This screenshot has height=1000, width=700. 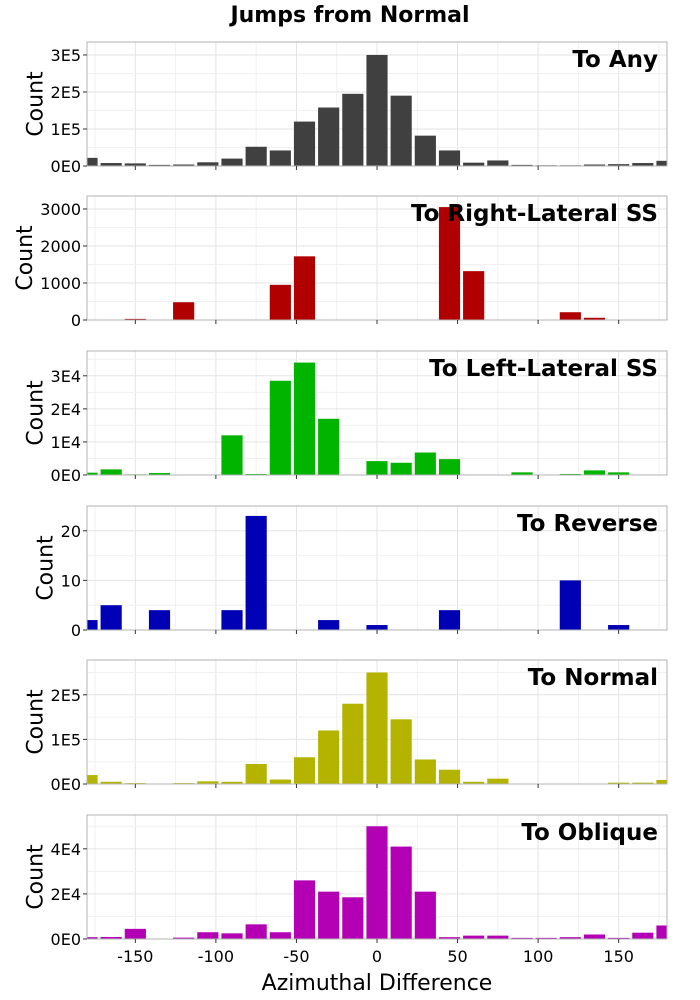 I want to click on x-tick-label: -50, so click(x=296, y=956).